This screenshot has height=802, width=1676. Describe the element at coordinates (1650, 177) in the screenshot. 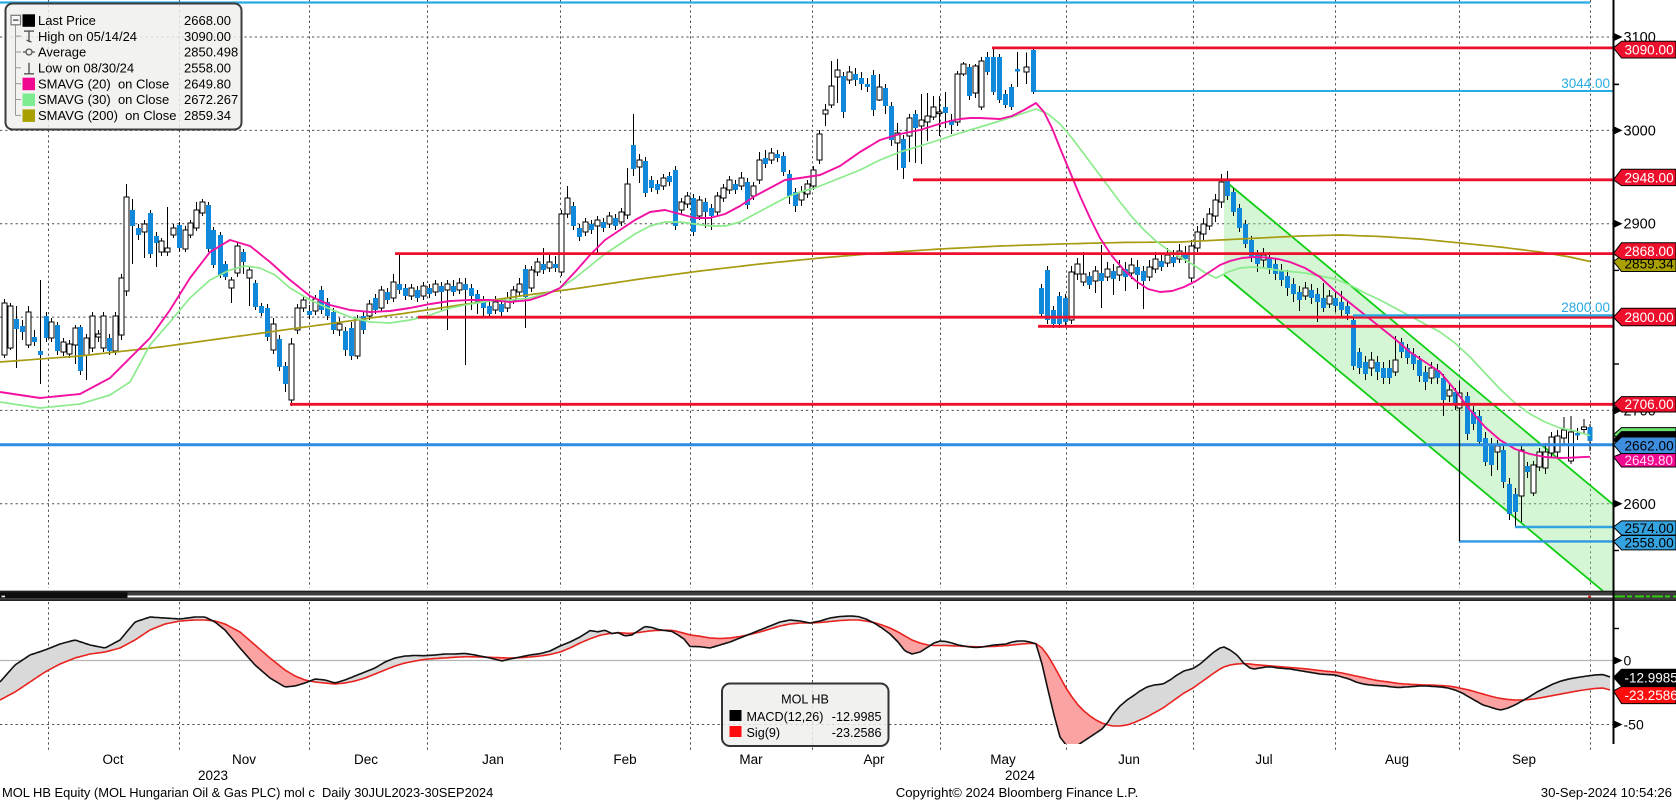

I see `svg-text: 2948.00` at that location.